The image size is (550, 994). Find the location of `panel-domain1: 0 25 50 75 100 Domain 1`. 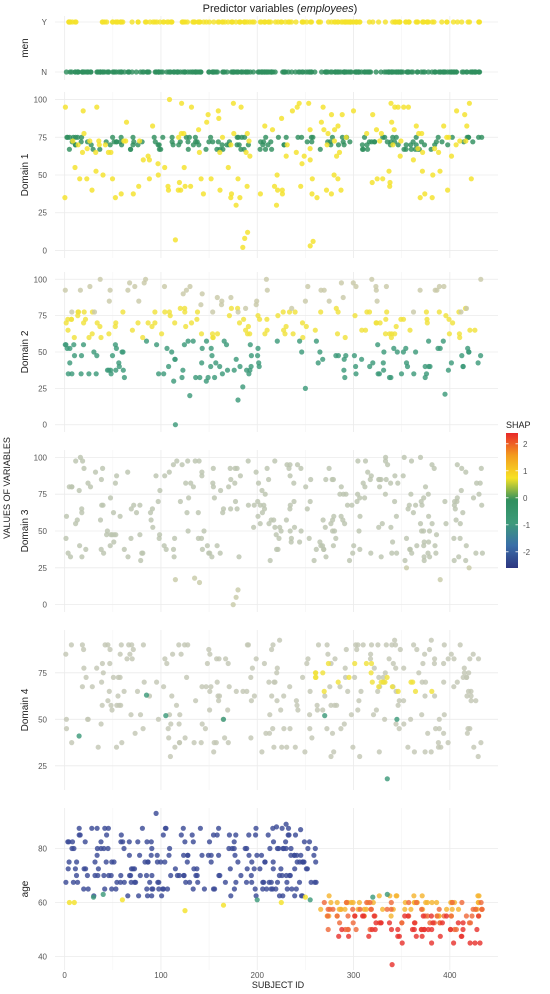

panel-domain1: 0 25 50 75 100 Domain 1 is located at coordinates (259, 175).